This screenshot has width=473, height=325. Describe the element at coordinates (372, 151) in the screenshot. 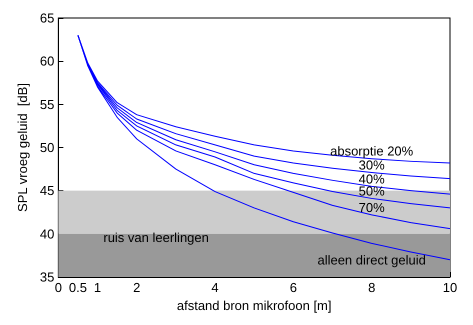

I see `series-label: absorptie 20%` at that location.